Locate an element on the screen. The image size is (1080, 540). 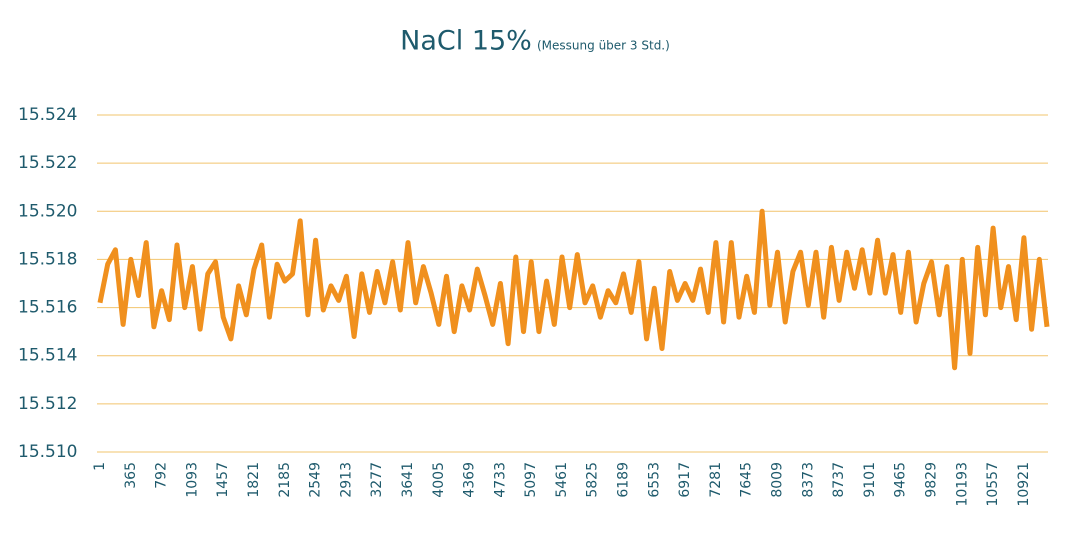
x-tick-label: 4369 is located at coordinates (470, 480).